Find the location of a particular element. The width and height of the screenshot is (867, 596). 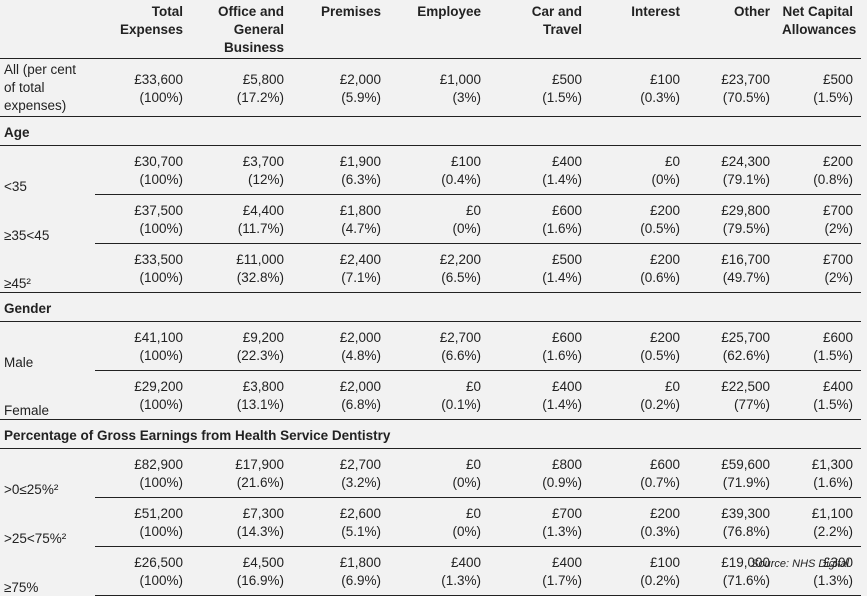

value-cell: £11,000 is located at coordinates (260, 259).